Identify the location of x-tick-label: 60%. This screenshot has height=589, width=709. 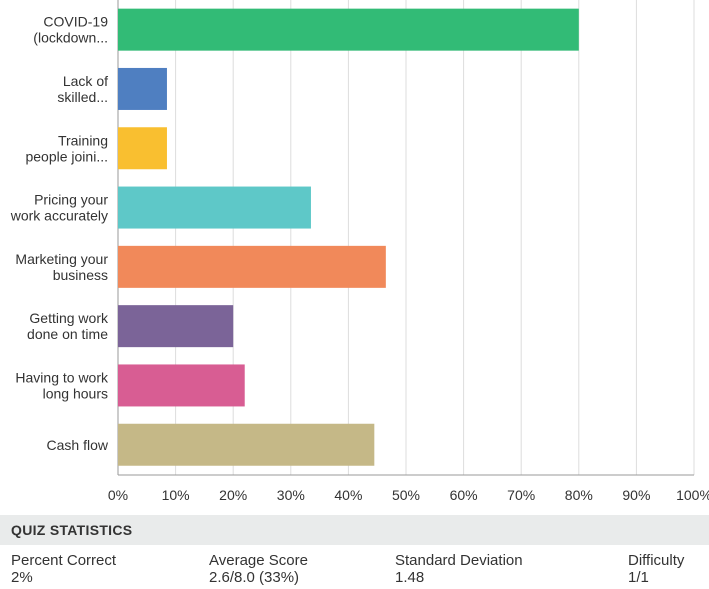
(464, 495).